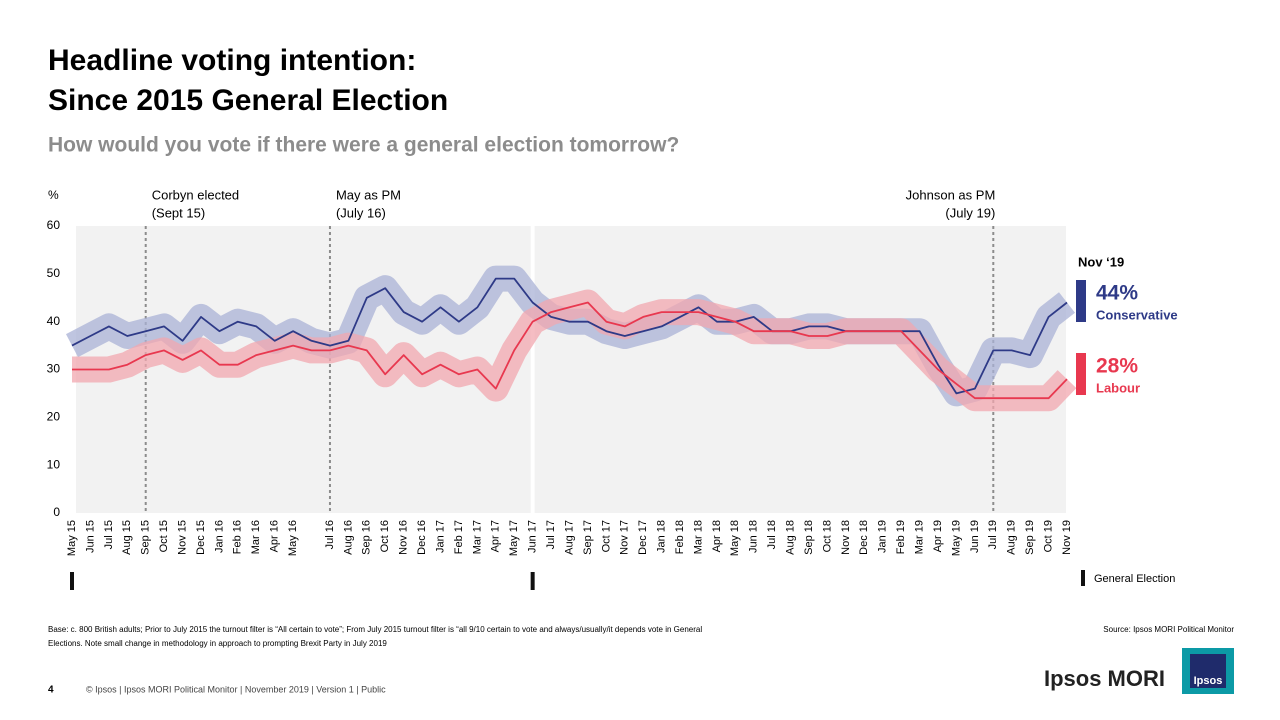 The height and width of the screenshot is (720, 1280). What do you see at coordinates (248, 100) in the screenshot?
I see `title-line: Since 2015 General Election` at bounding box center [248, 100].